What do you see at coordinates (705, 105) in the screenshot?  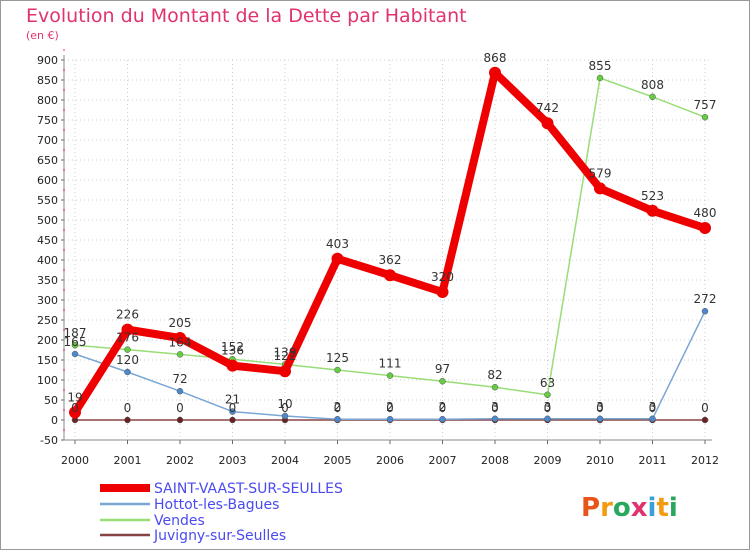 I see `data-label-2: 757` at bounding box center [705, 105].